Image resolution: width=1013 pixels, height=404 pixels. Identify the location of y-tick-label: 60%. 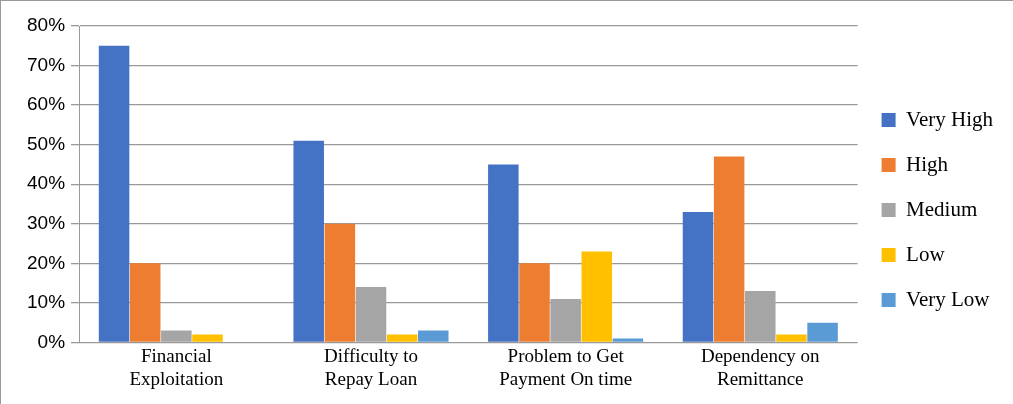
(46, 104).